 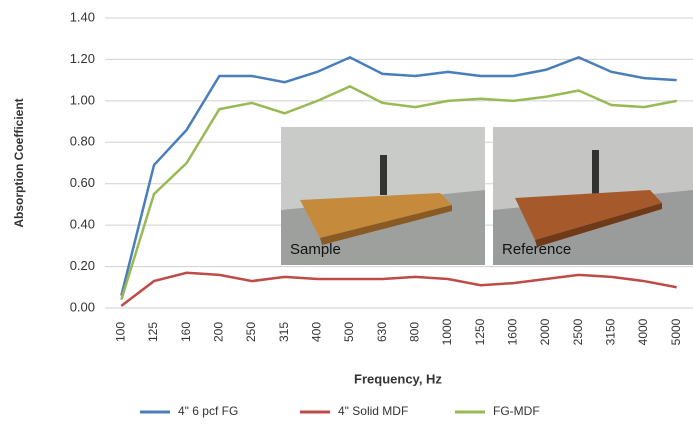 I want to click on x-tick-label: 160, so click(x=186, y=332).